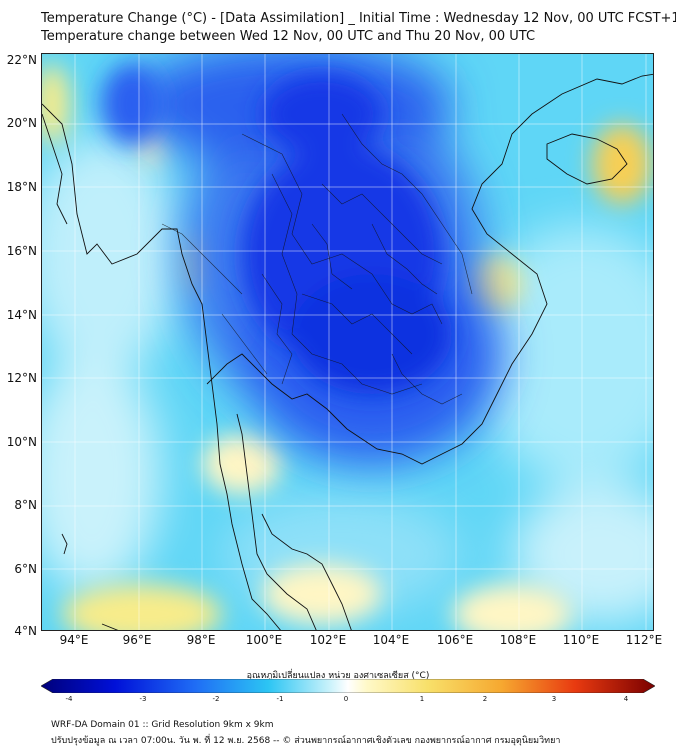 The height and width of the screenshot is (756, 676). What do you see at coordinates (21, 251) in the screenshot?
I see `lat-tick-label: 16°N` at bounding box center [21, 251].